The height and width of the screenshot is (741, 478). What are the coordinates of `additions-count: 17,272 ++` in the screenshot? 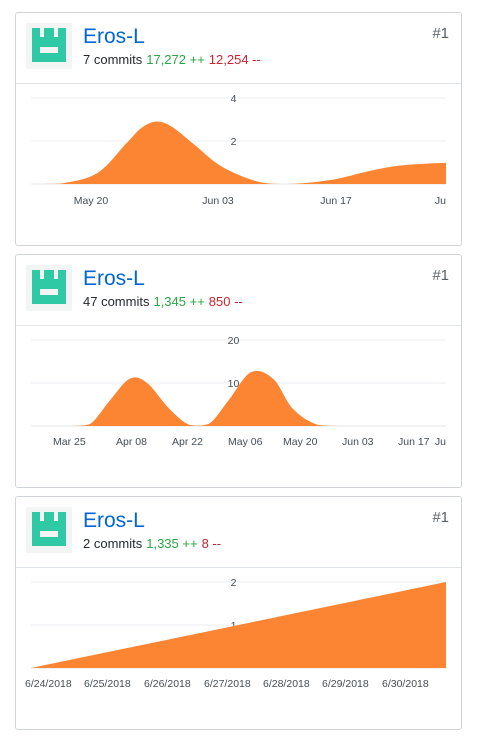 It's located at (175, 59).